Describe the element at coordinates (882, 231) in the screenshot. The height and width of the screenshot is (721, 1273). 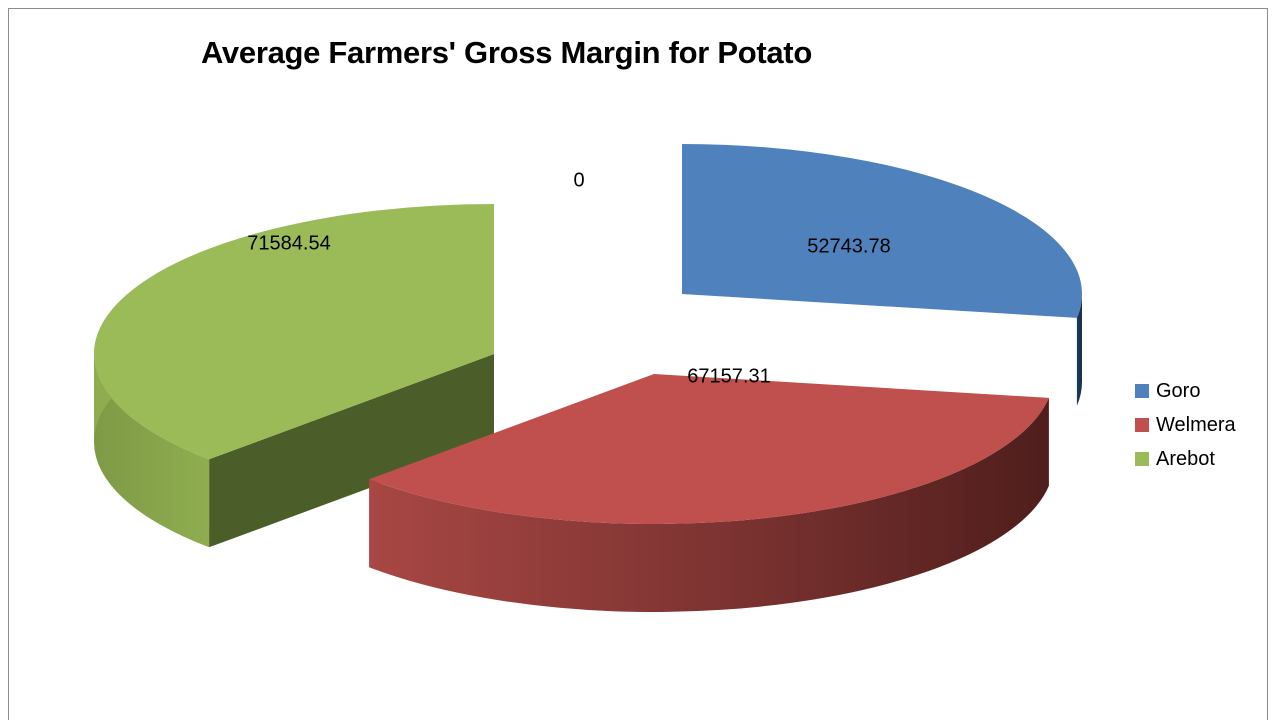
I see `slice-top-goro` at that location.